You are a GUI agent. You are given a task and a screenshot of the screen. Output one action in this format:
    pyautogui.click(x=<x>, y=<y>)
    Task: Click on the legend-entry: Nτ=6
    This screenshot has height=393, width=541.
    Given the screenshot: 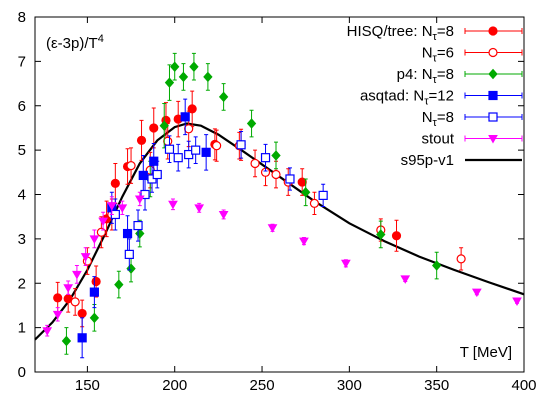 What is the action you would take?
    pyautogui.click(x=472, y=55)
    